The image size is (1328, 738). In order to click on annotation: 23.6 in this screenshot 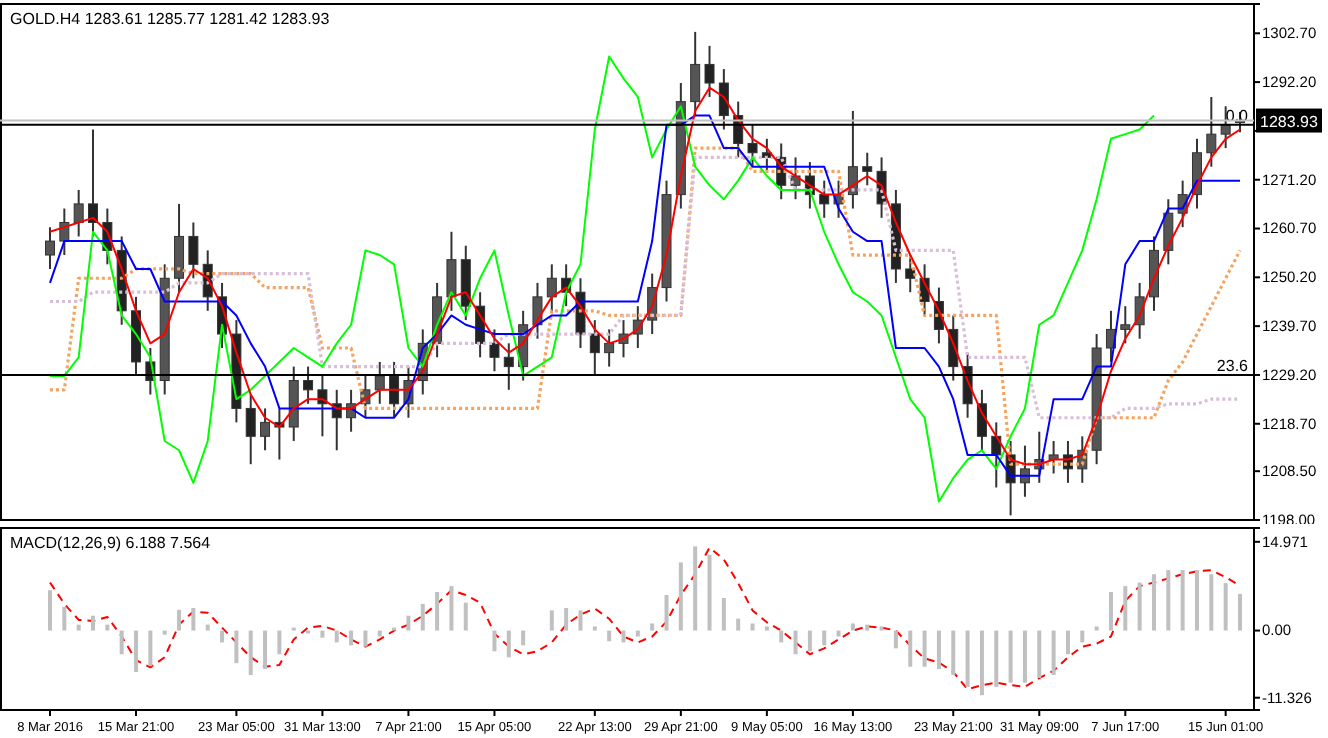, I will do `click(1233, 365)`.